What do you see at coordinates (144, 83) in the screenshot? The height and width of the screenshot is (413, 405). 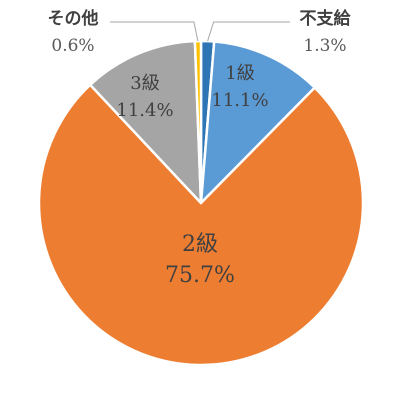 I see `slice-name-label-3: 3級` at bounding box center [144, 83].